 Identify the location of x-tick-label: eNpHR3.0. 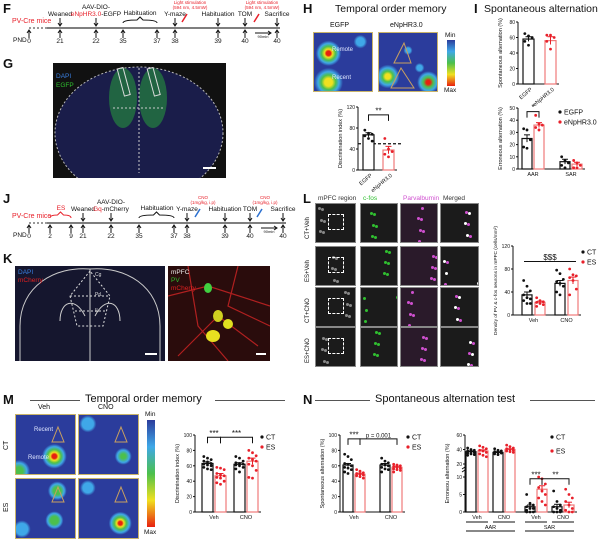
(544, 97).